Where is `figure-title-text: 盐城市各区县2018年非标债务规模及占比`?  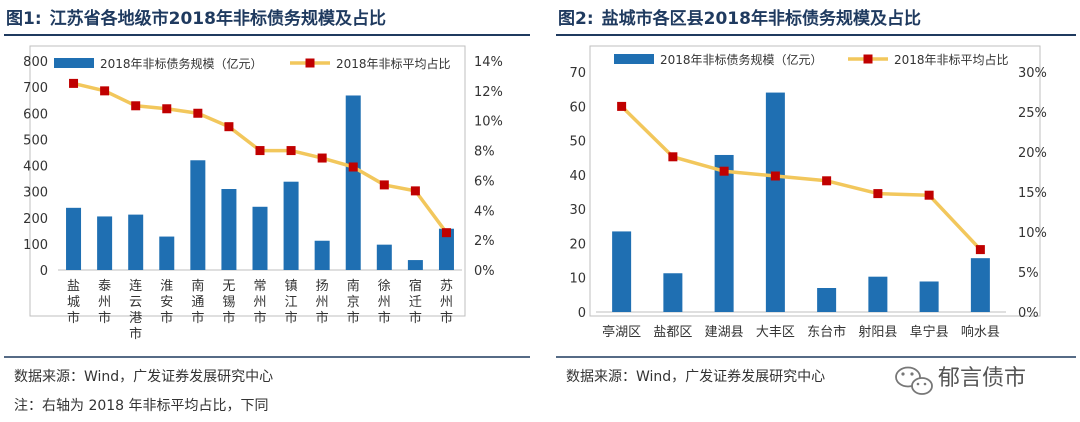 figure-title-text: 盐城市各区县2018年非标债务规模及占比 is located at coordinates (761, 18).